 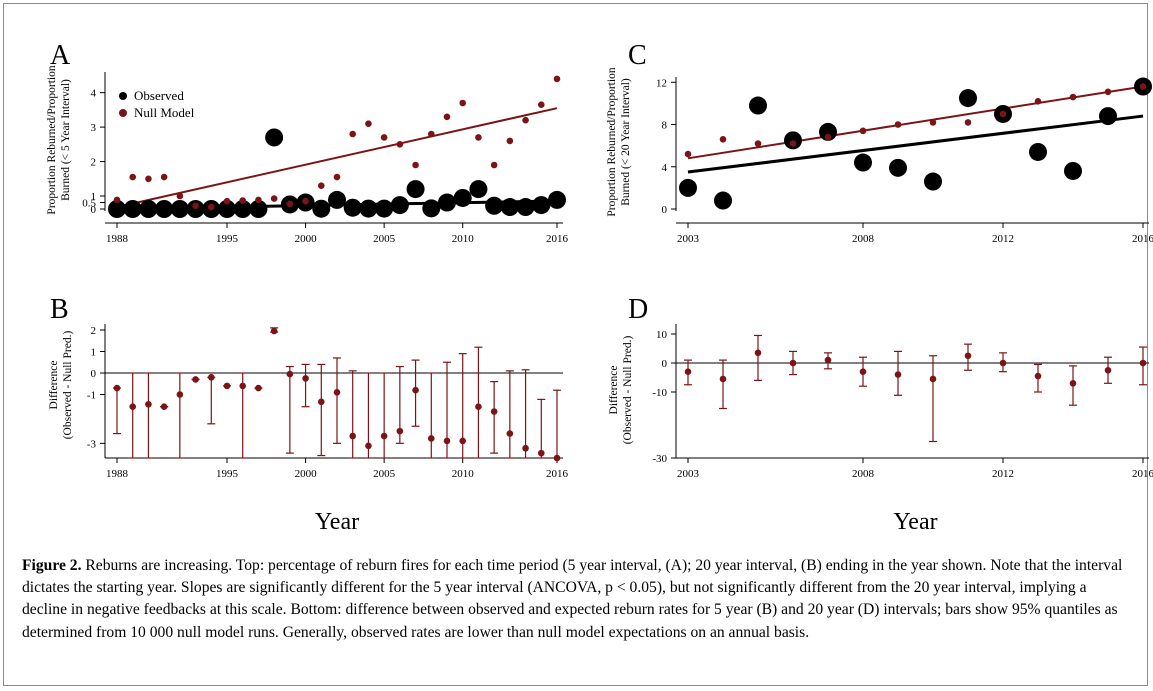 I want to click on y-axis-label-line-1: Difference, so click(x=614, y=390).